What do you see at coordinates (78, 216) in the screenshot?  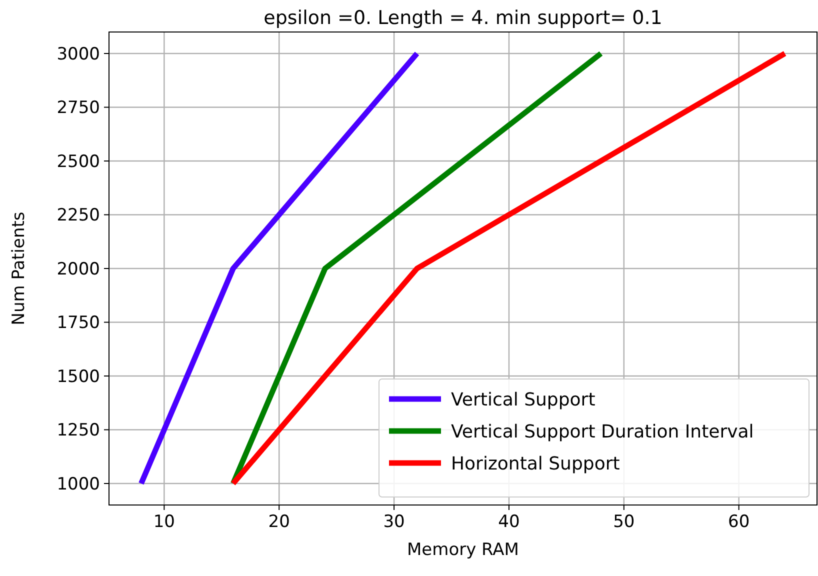 I see `y-tick-label: 2250` at bounding box center [78, 216].